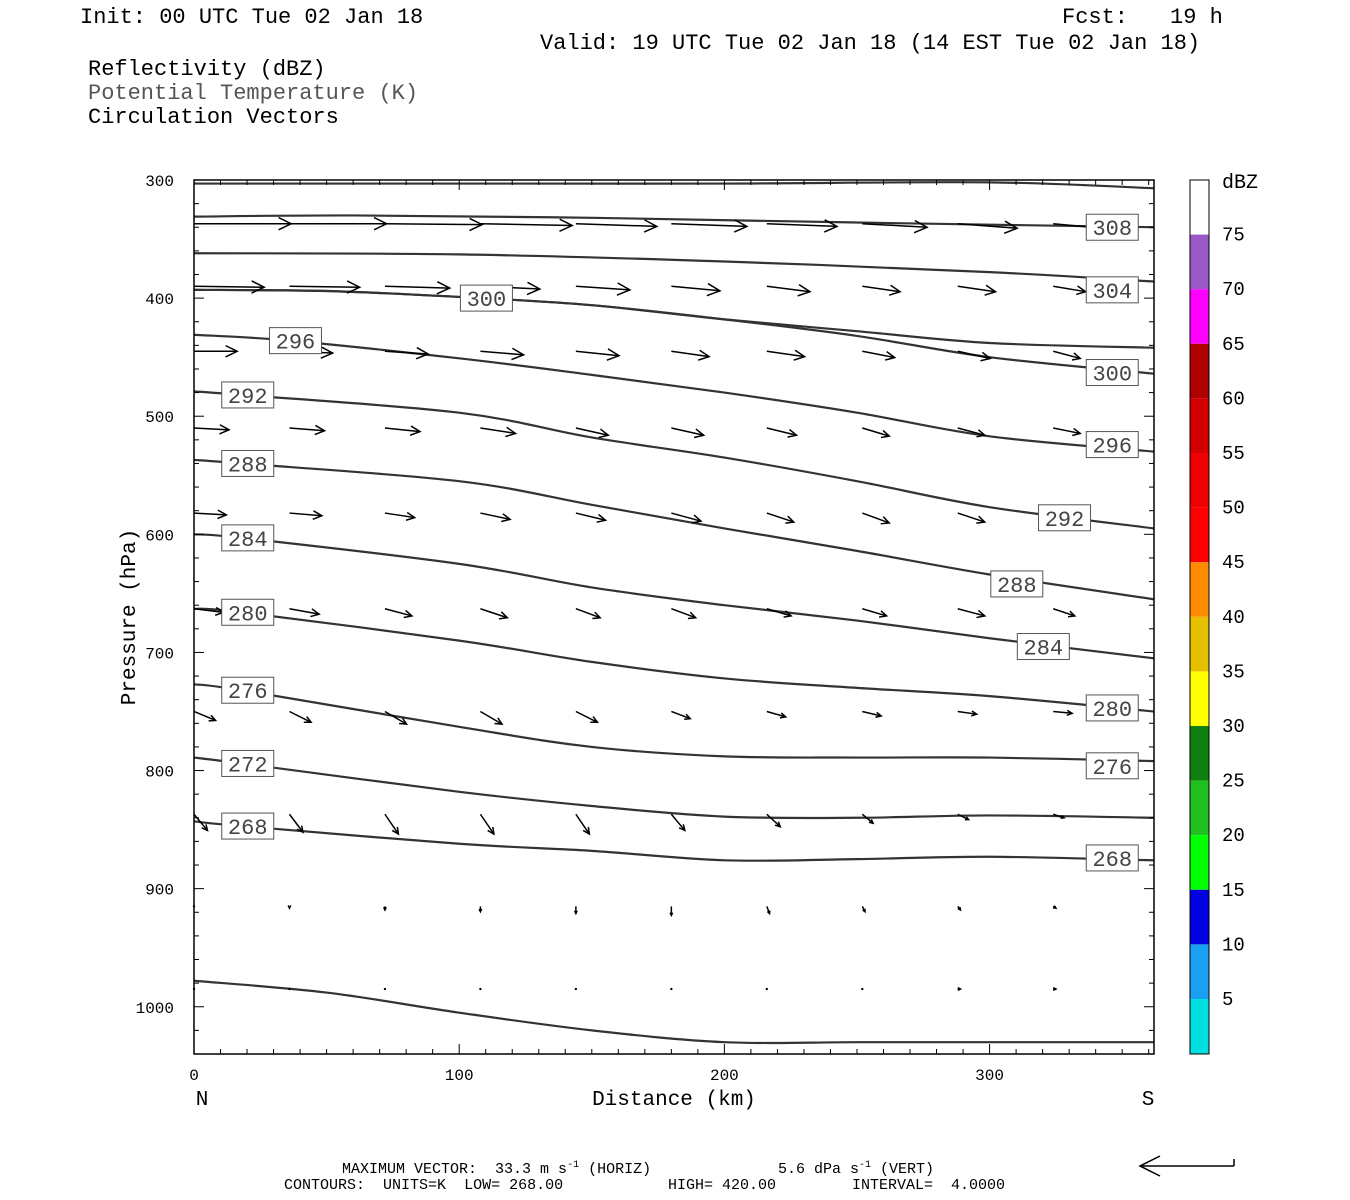  I want to click on contour-label: 288, so click(1017, 586).